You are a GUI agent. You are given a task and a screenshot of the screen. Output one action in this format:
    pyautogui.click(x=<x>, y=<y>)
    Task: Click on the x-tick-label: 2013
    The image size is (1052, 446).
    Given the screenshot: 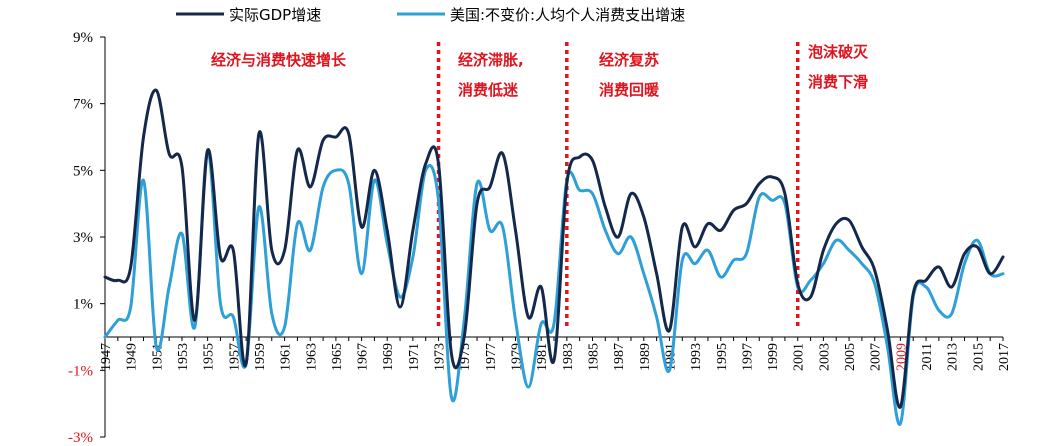 What is the action you would take?
    pyautogui.click(x=953, y=357)
    